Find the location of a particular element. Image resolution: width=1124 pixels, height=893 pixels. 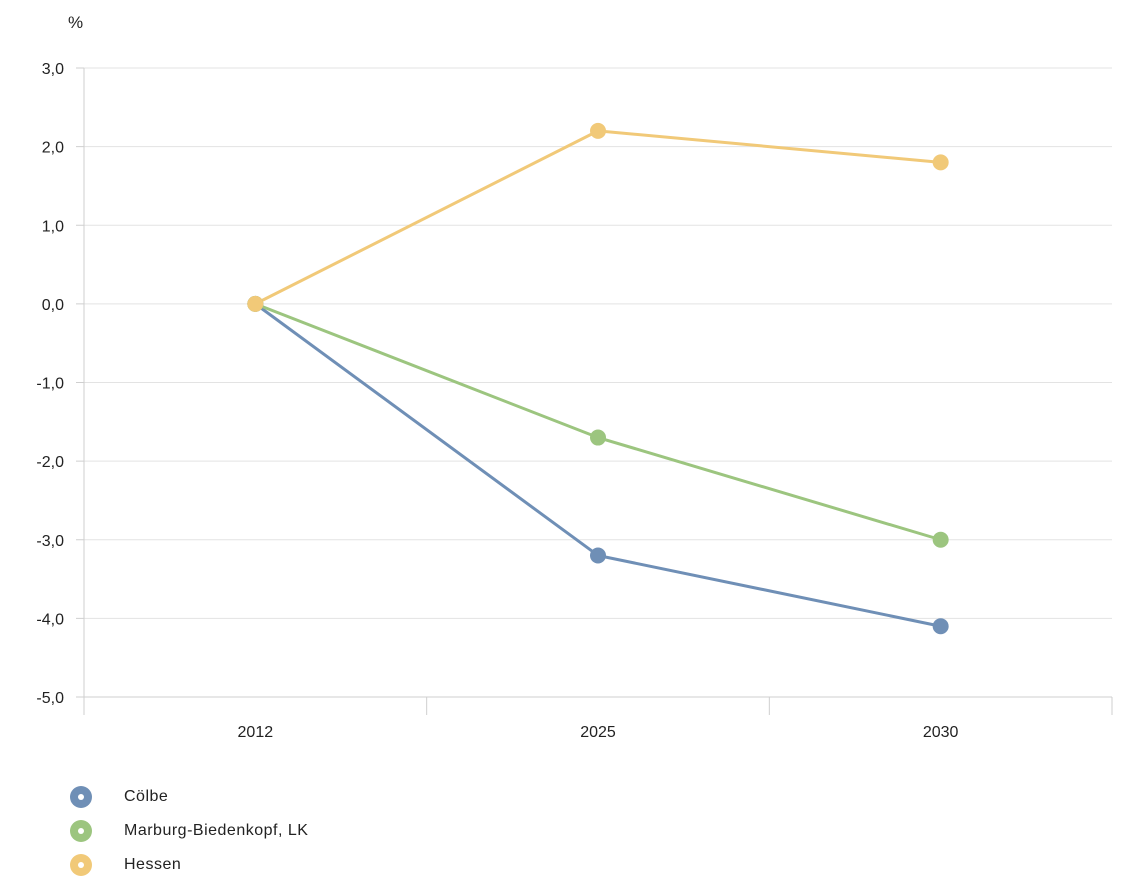

y-tick-label: -1,0 is located at coordinates (50, 384).